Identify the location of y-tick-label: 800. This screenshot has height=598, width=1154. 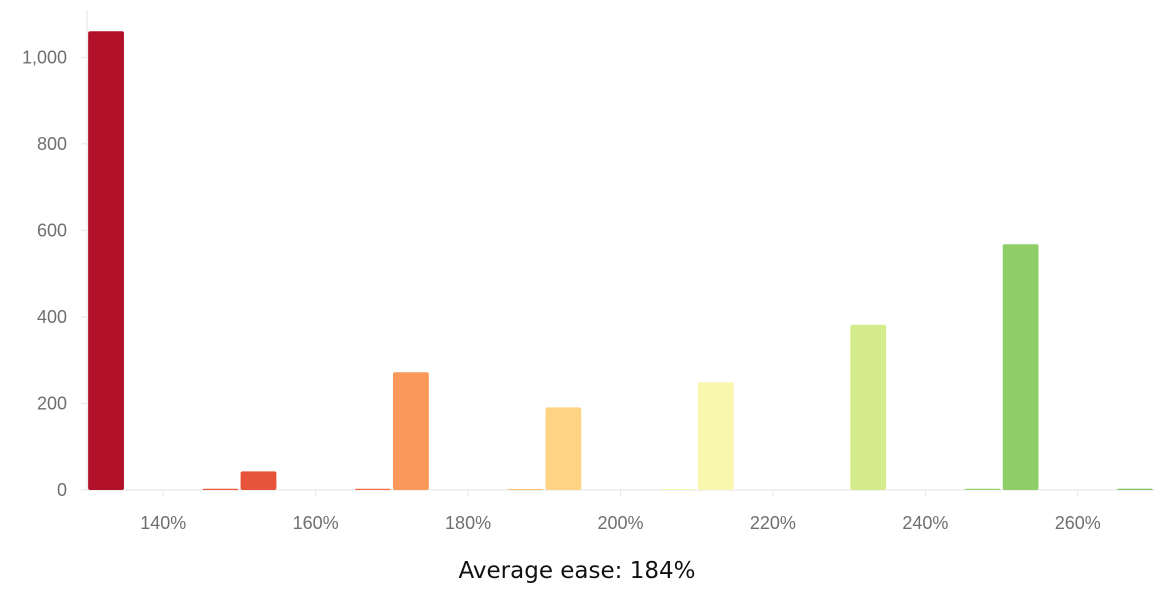
(52, 144).